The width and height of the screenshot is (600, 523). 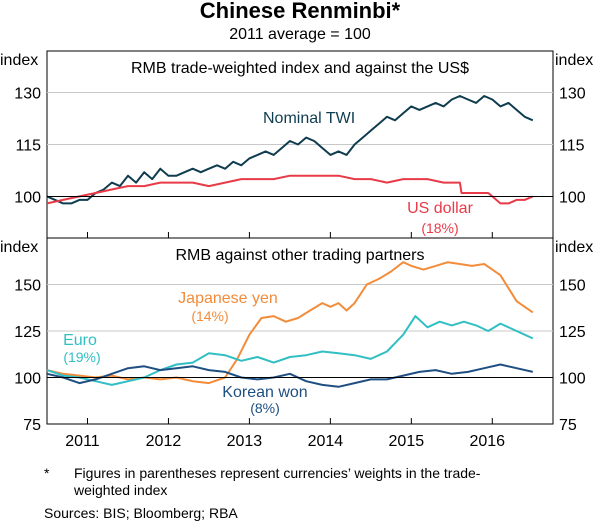 I want to click on label-japanese-yen: Japanese yen, so click(x=228, y=298).